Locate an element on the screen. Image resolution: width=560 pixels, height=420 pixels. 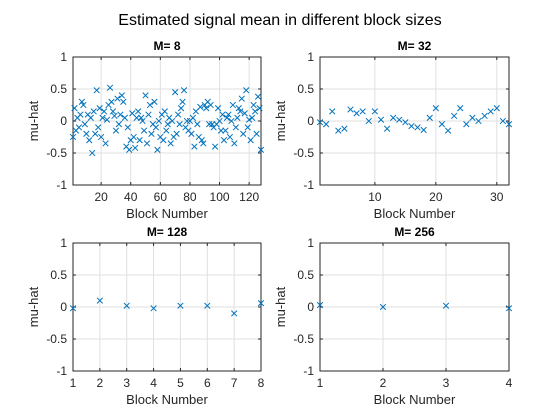
subplot-title: M= 8 is located at coordinates (166, 46).